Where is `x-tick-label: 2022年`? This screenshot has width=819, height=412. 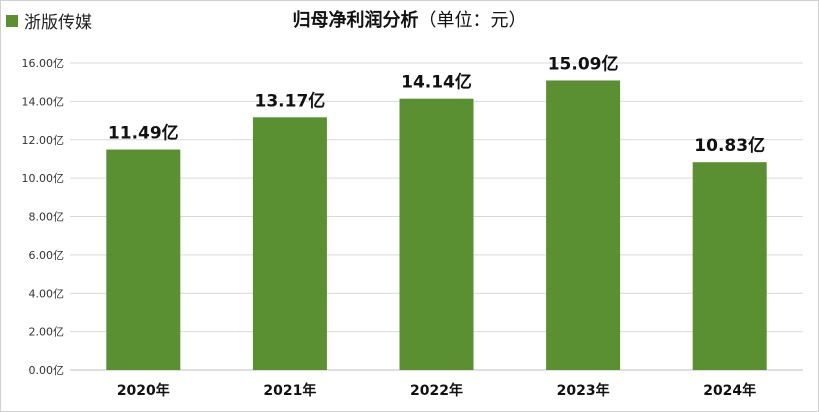
x-tick-label: 2022年 is located at coordinates (436, 390).